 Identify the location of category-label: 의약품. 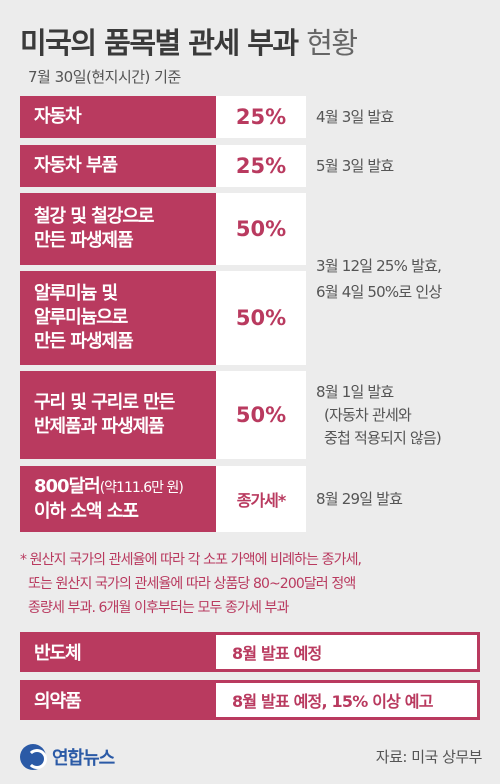
(119, 700).